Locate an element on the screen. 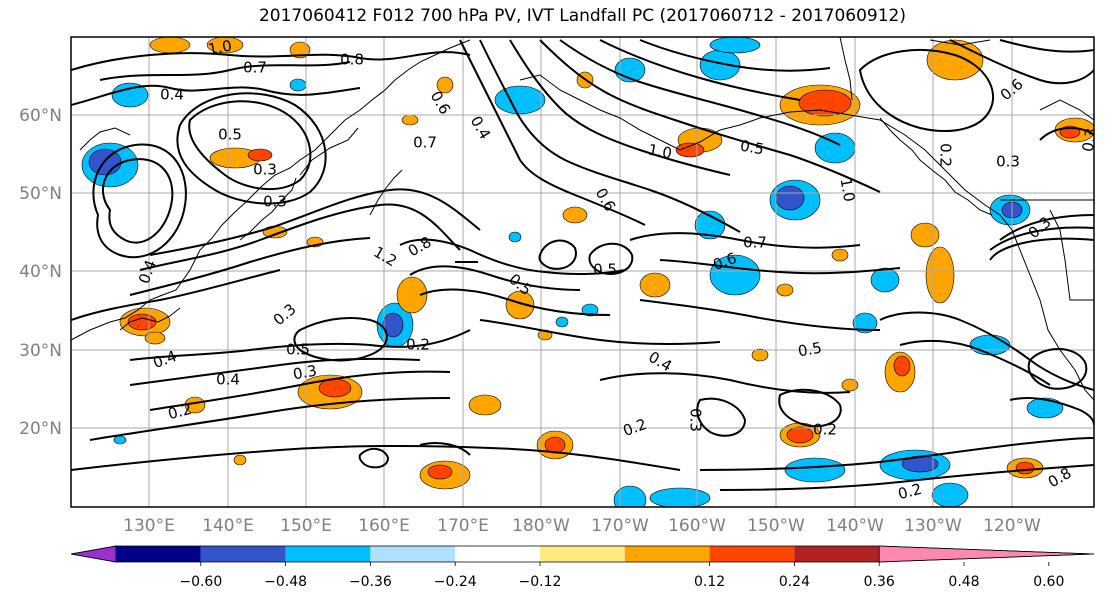 This screenshot has width=1105, height=601. colorbar-extend-low is located at coordinates (93, 554).